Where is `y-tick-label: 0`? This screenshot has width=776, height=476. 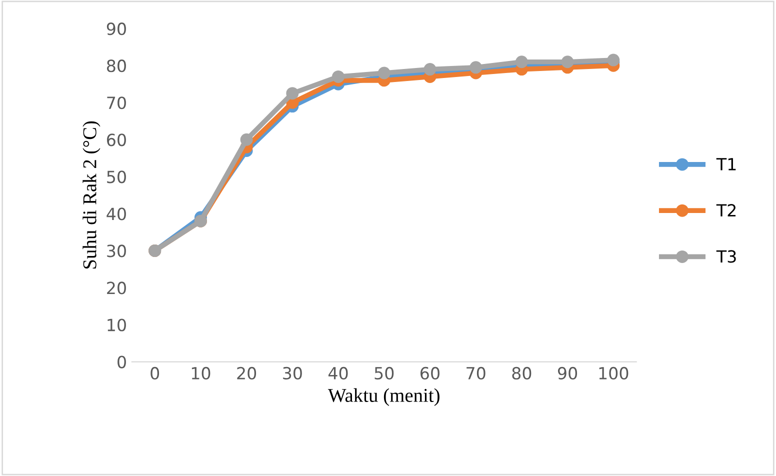
y-tick-label: 0 is located at coordinates (122, 362).